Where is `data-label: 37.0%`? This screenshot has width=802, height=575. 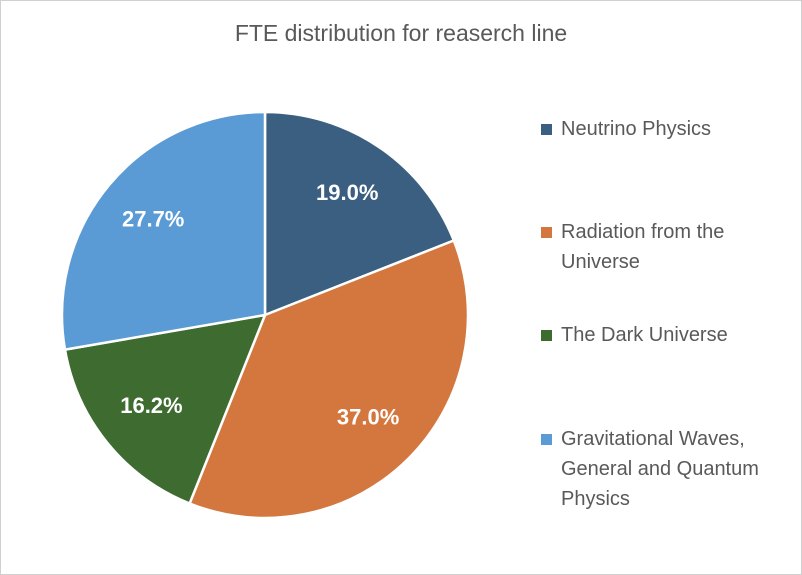
data-label: 37.0% is located at coordinates (368, 416).